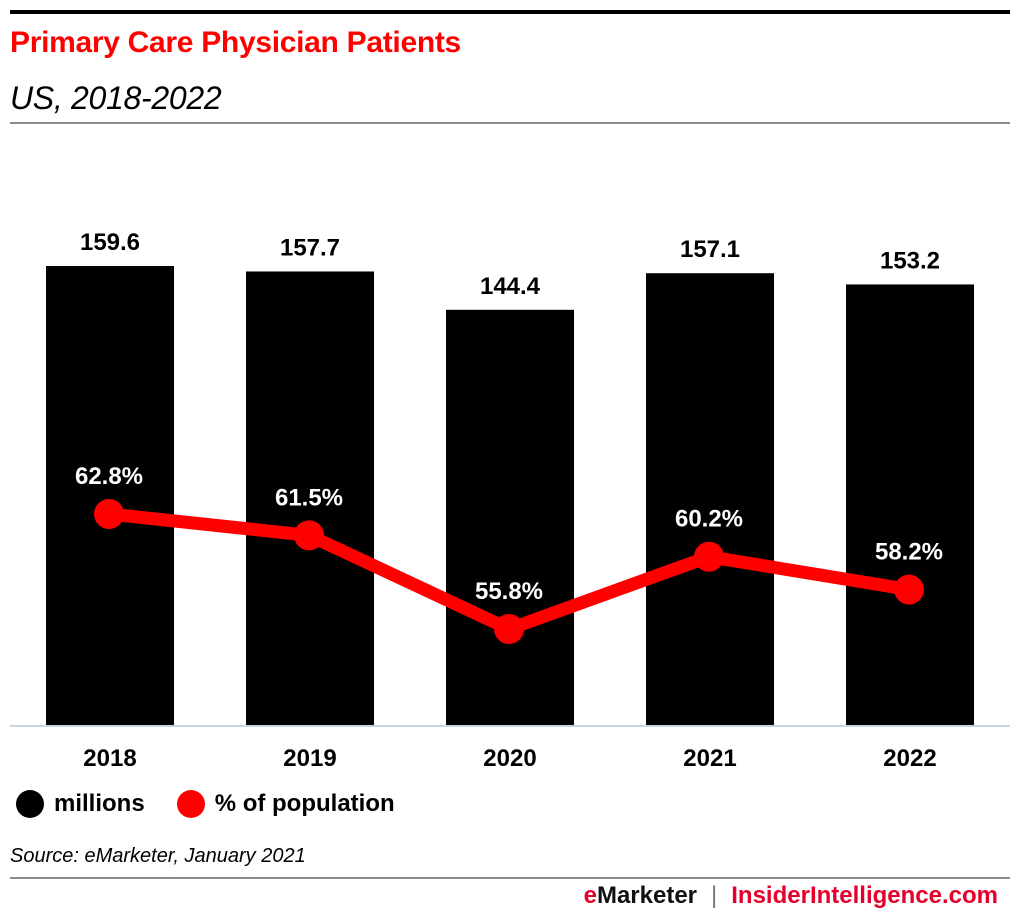  Describe the element at coordinates (909, 552) in the screenshot. I see `line-label-2022: 58.2%` at that location.